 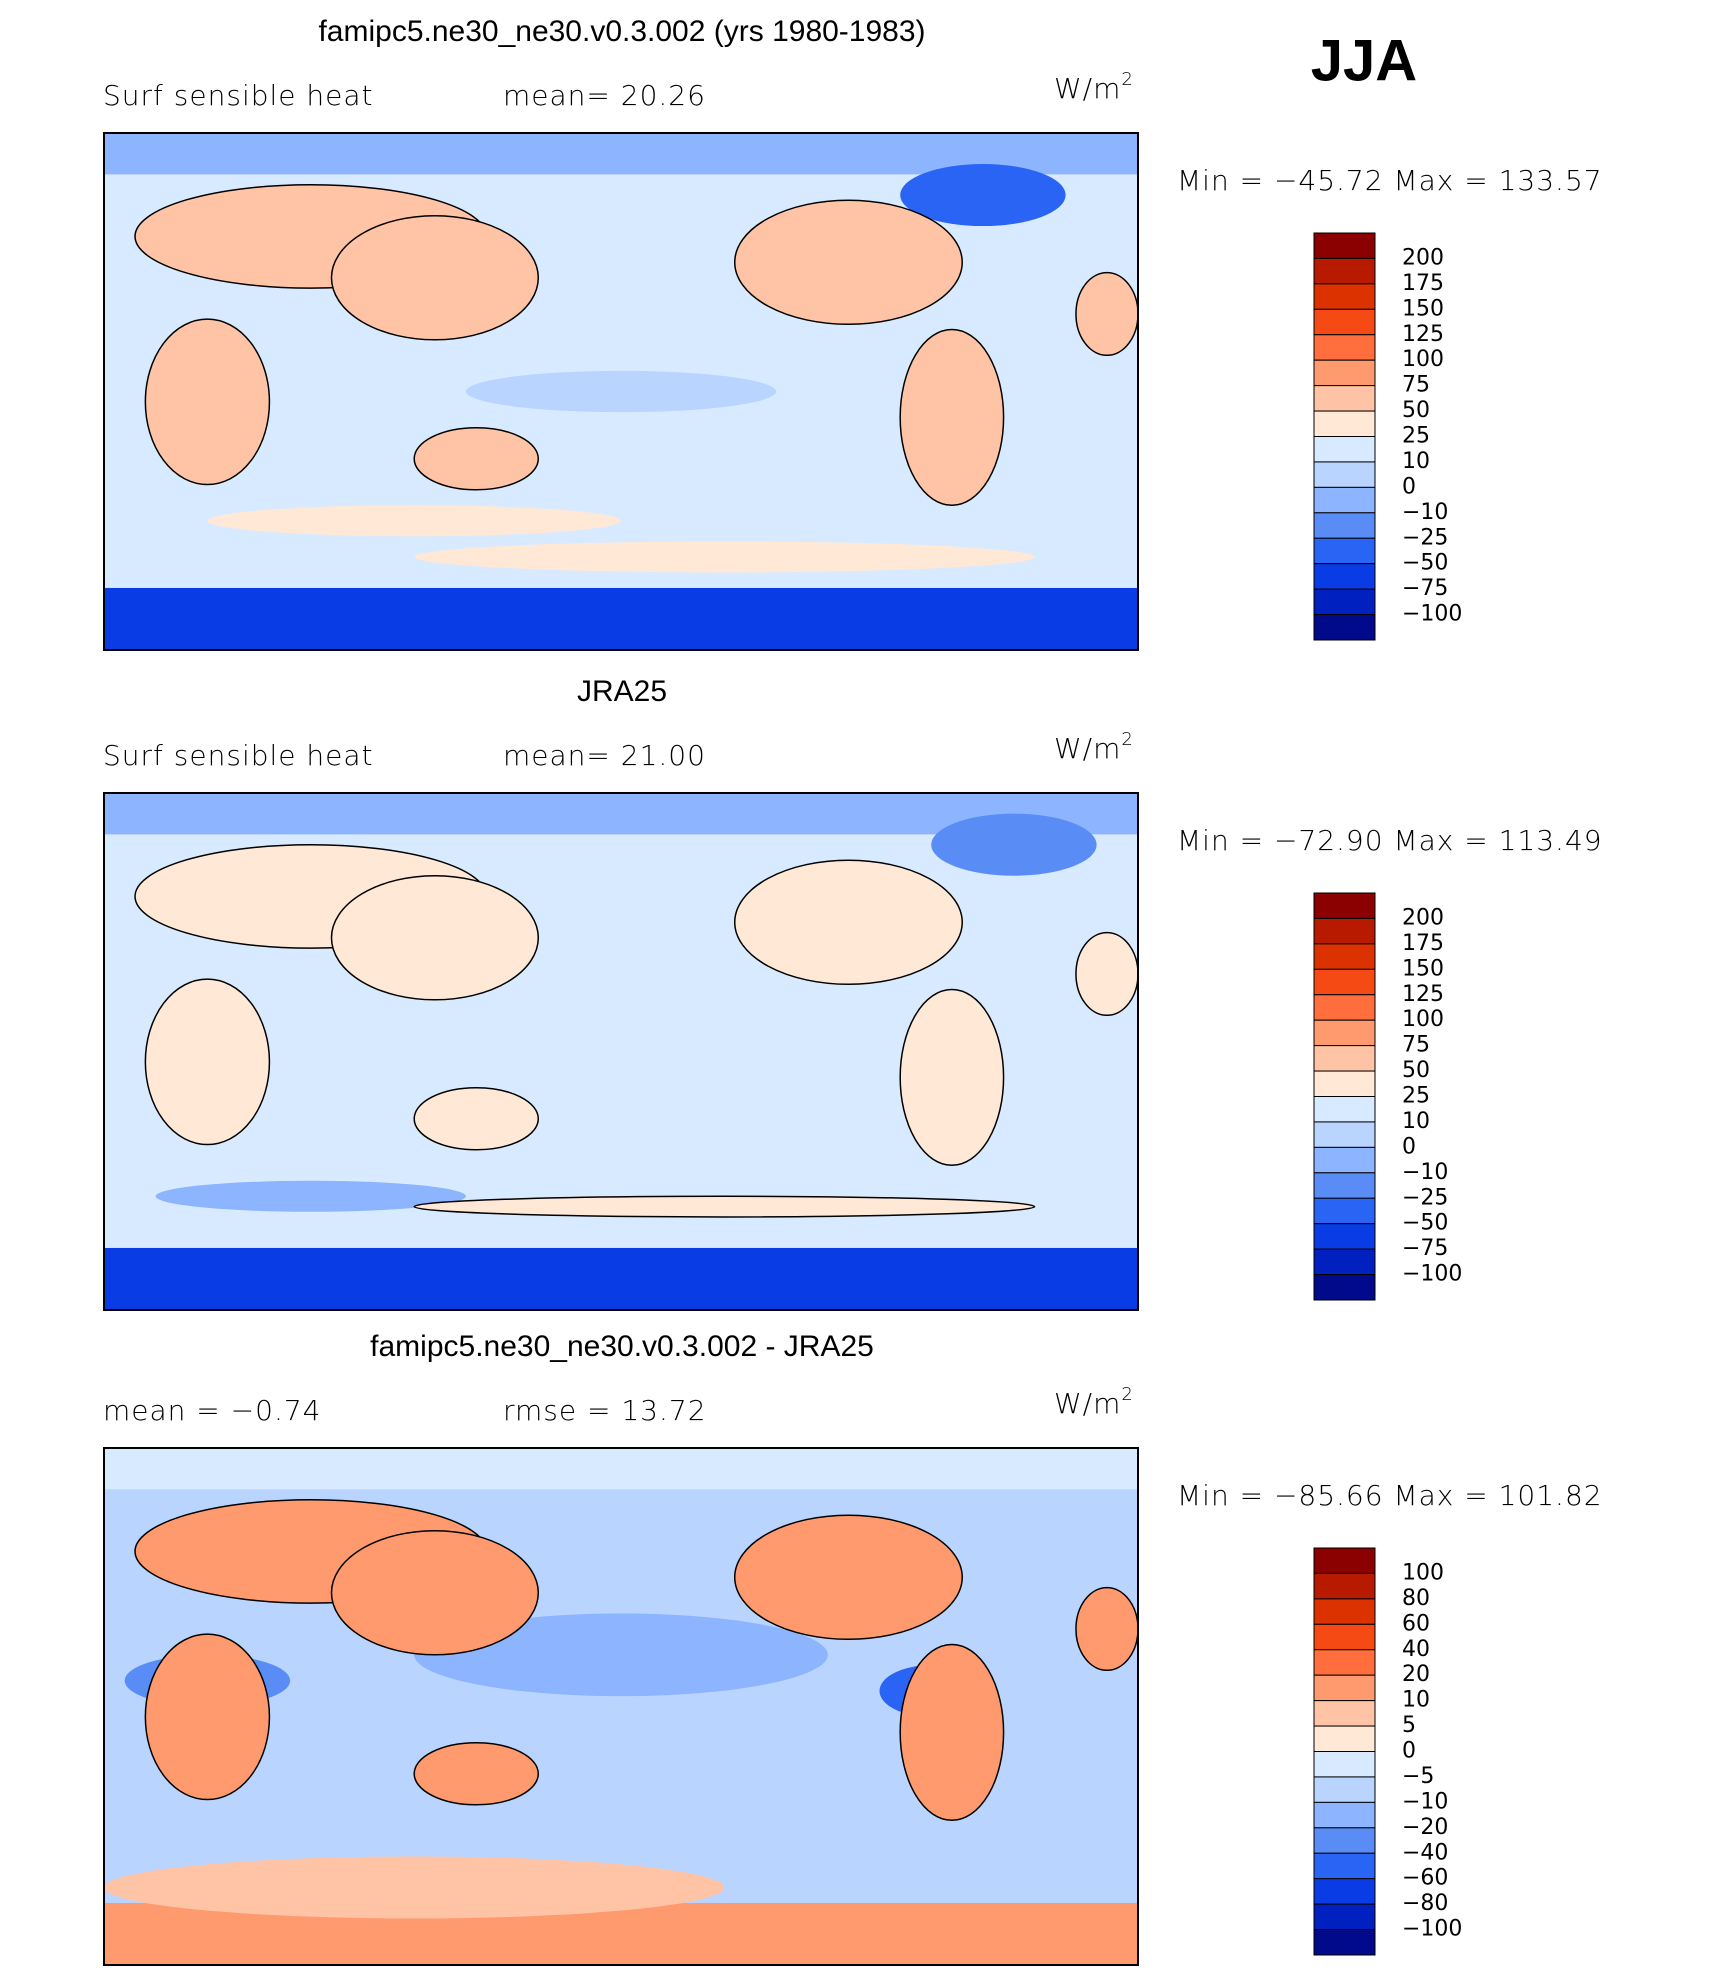 I want to click on colorbar-label: 40, so click(x=1416, y=1649).